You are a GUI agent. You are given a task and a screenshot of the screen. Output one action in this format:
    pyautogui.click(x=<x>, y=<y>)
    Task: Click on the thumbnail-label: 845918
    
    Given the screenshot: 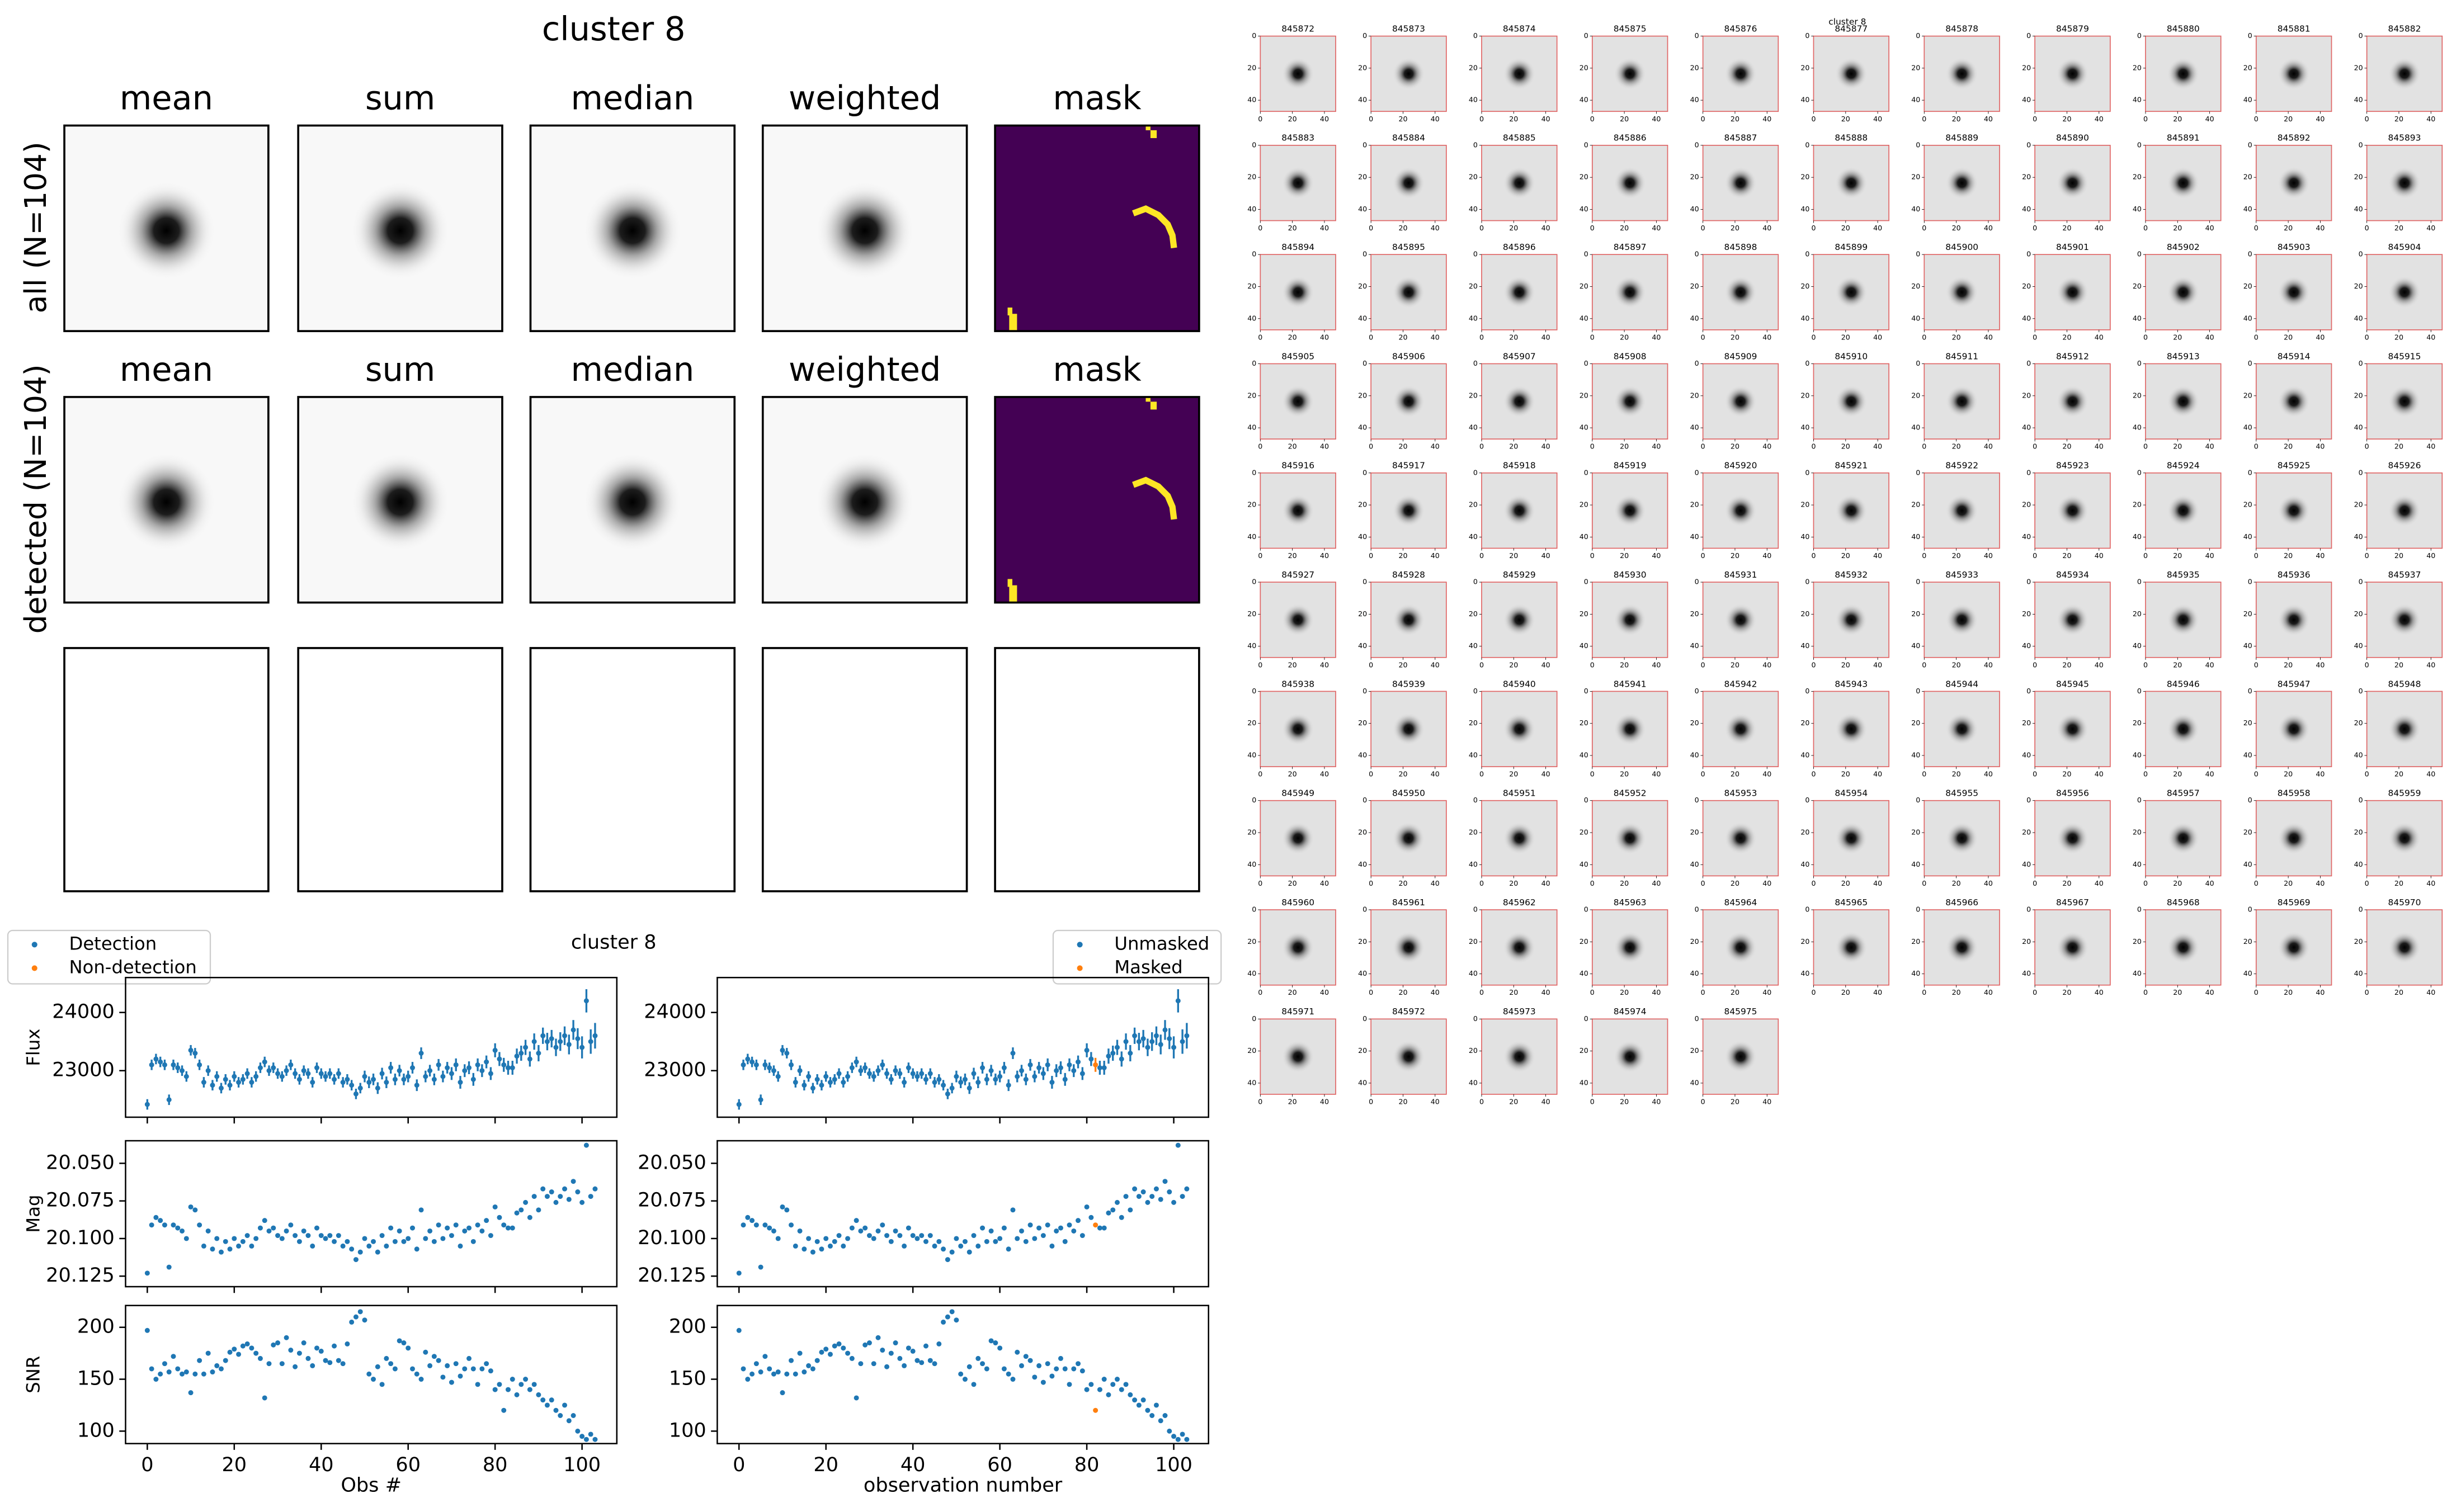 What is the action you would take?
    pyautogui.click(x=1519, y=466)
    